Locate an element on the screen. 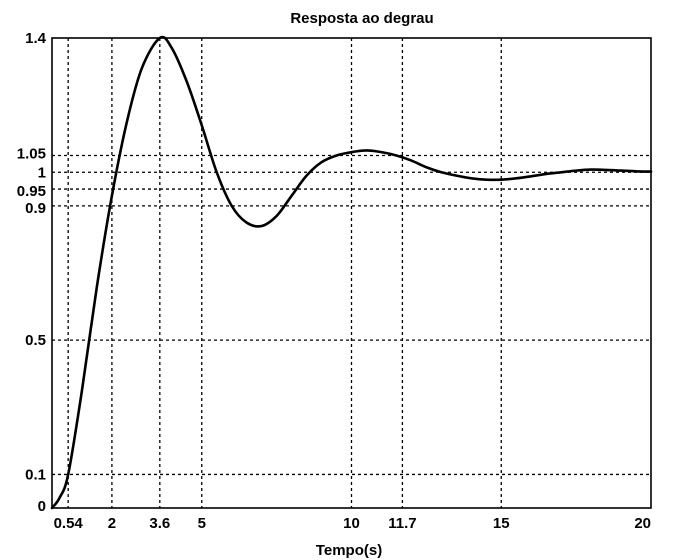 This screenshot has height=560, width=673. y-tick-label: 0.5 is located at coordinates (35, 340).